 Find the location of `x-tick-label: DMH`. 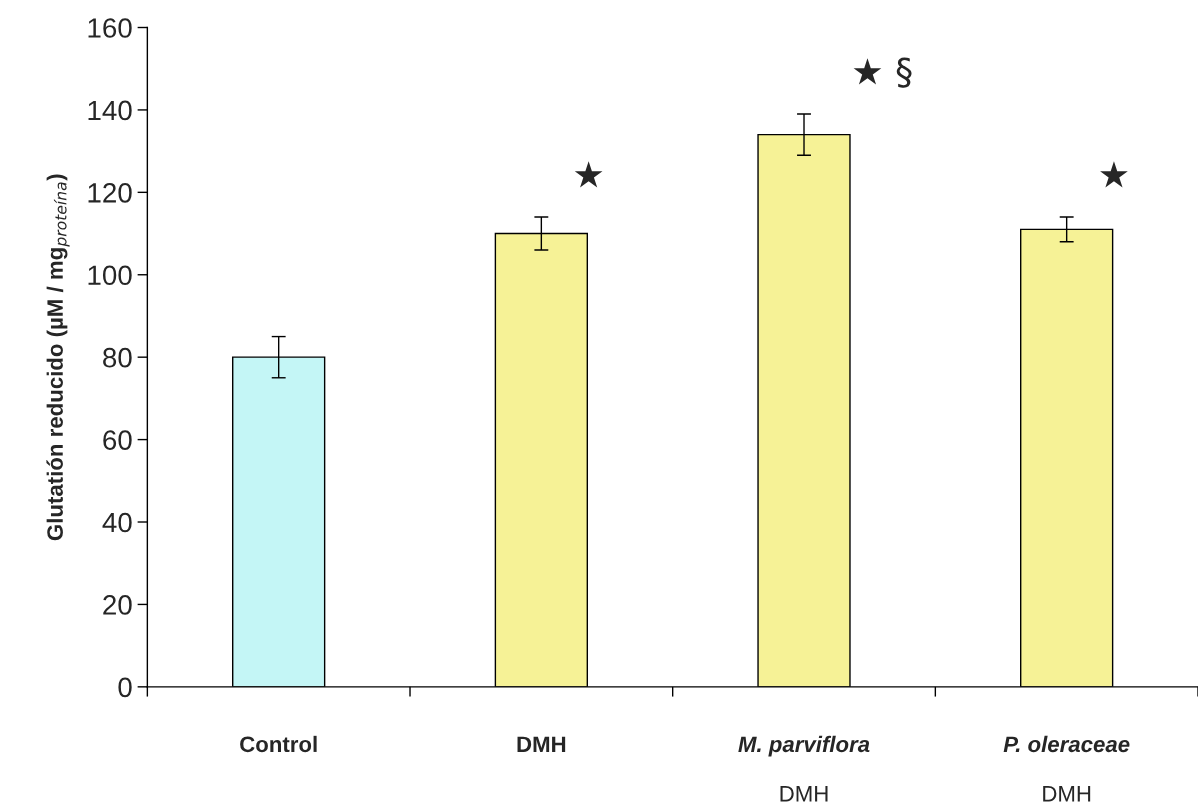

x-tick-label: DMH is located at coordinates (541, 744).